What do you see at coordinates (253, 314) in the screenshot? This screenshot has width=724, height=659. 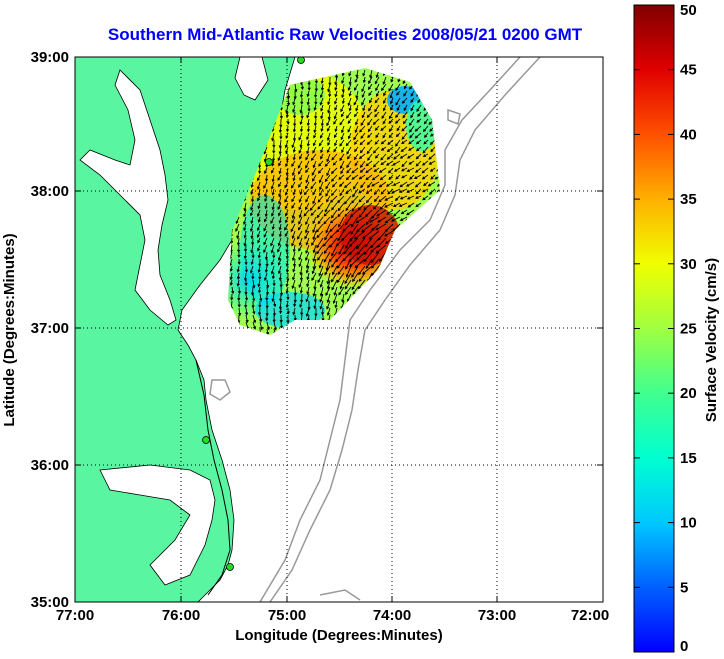 I see `radar-stations` at bounding box center [253, 314].